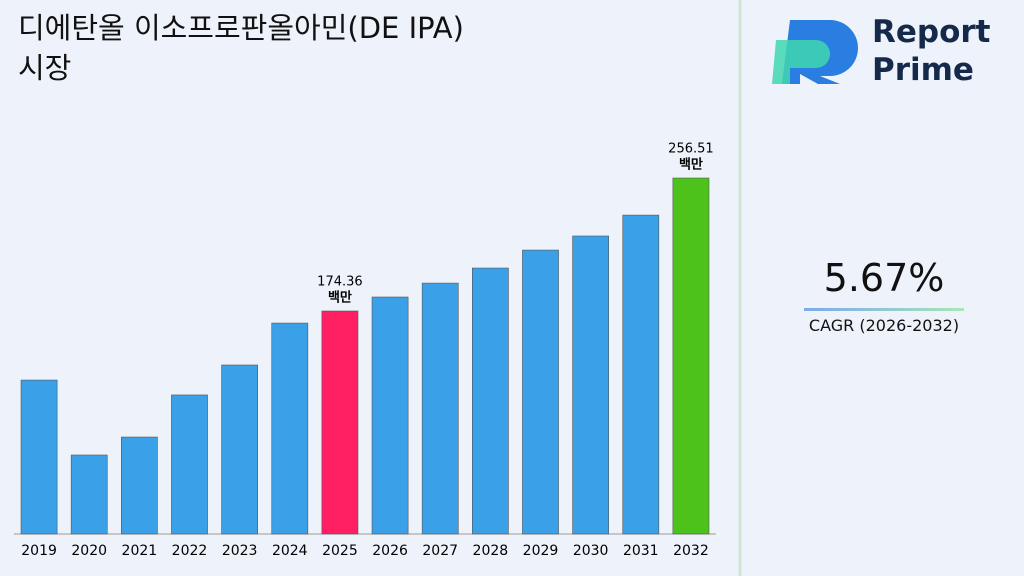 The image size is (1024, 576). What do you see at coordinates (491, 551) in the screenshot?
I see `x-tick-label: 2028` at bounding box center [491, 551].